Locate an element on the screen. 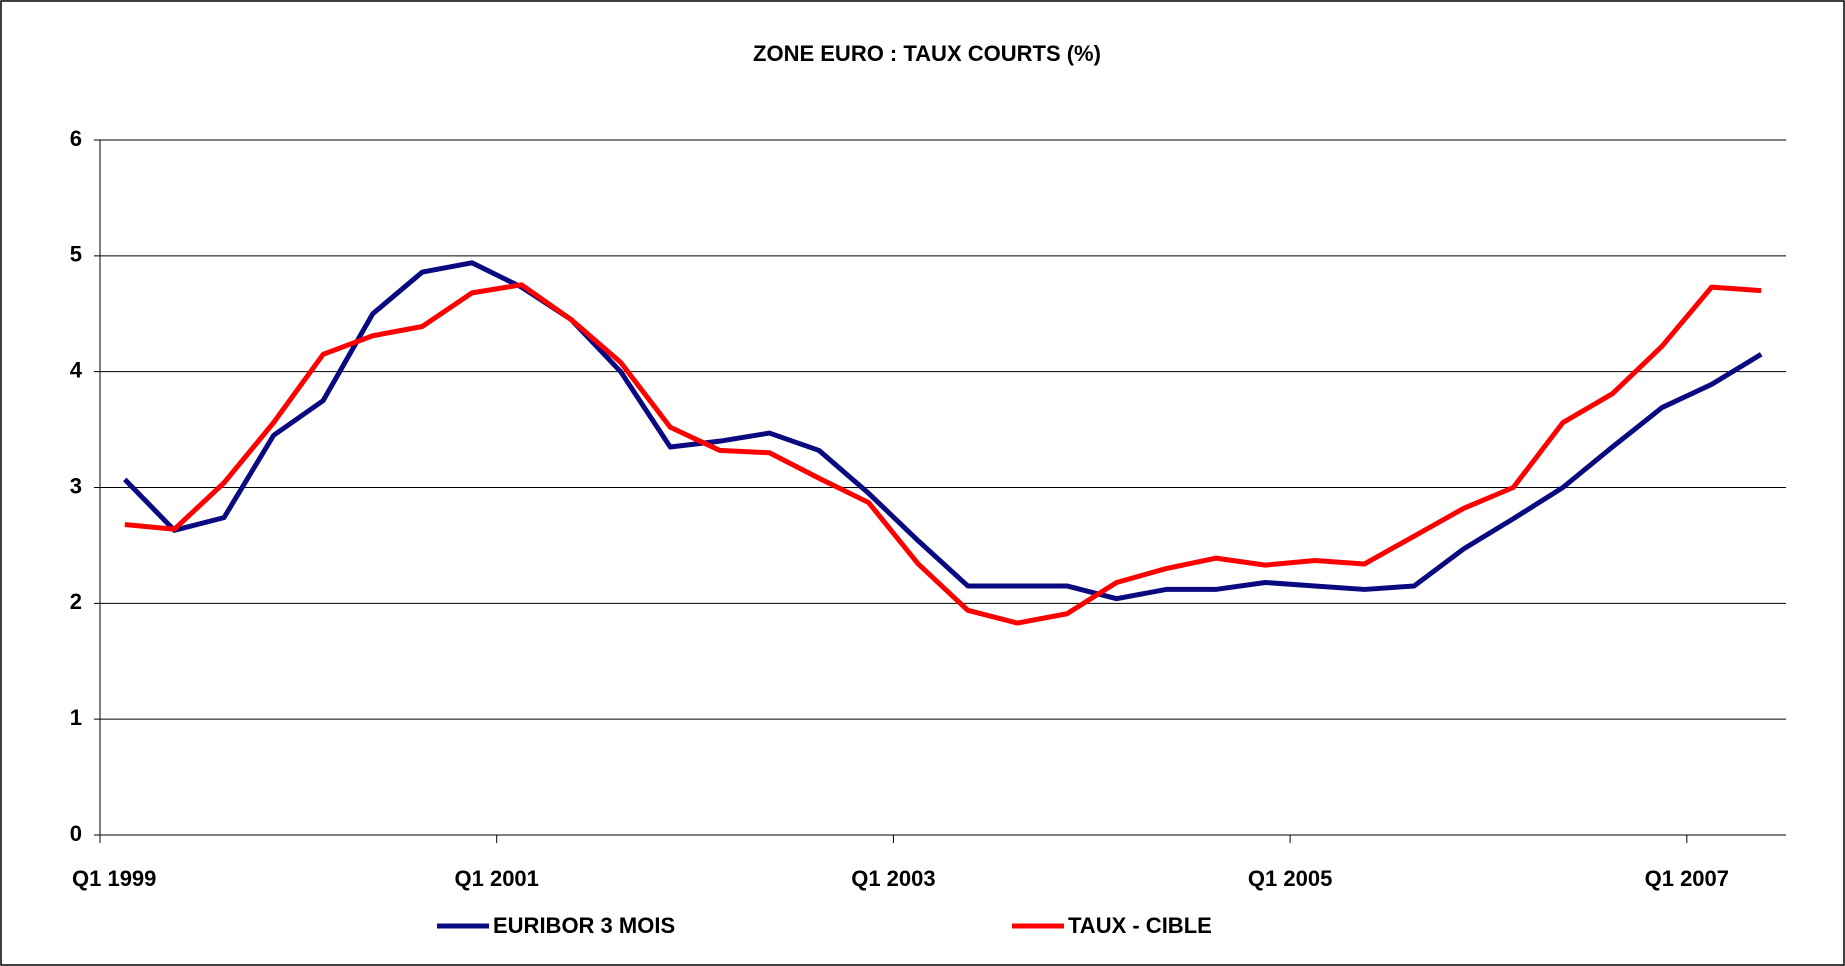 Image resolution: width=1845 pixels, height=966 pixels. y-tick-label: 0 is located at coordinates (76, 833).